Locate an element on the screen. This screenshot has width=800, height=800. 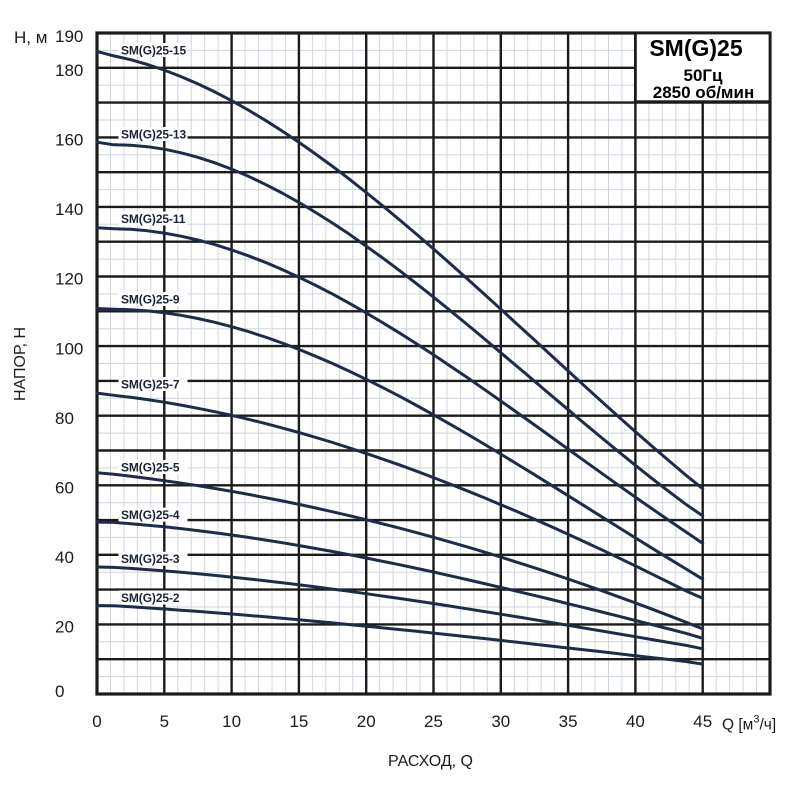
svg-text: 120 is located at coordinates (69, 279).